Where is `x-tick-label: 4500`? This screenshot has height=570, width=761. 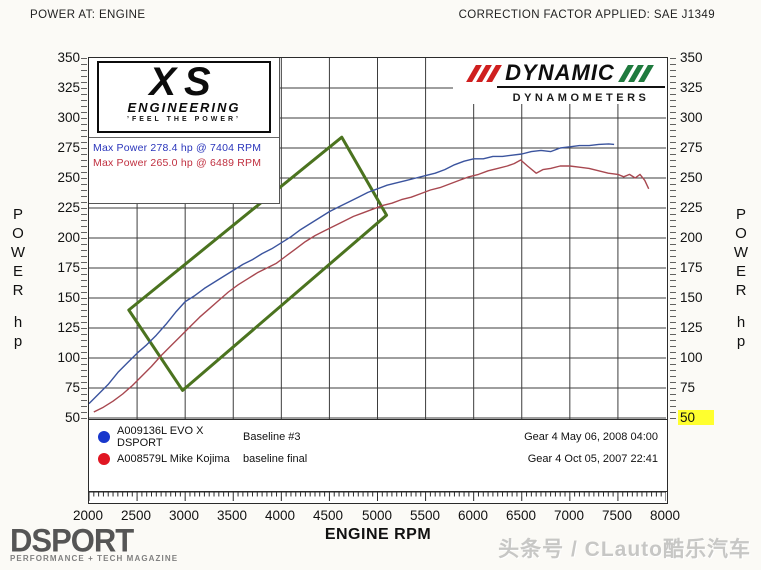
x-tick-label: 4500 is located at coordinates (328, 515).